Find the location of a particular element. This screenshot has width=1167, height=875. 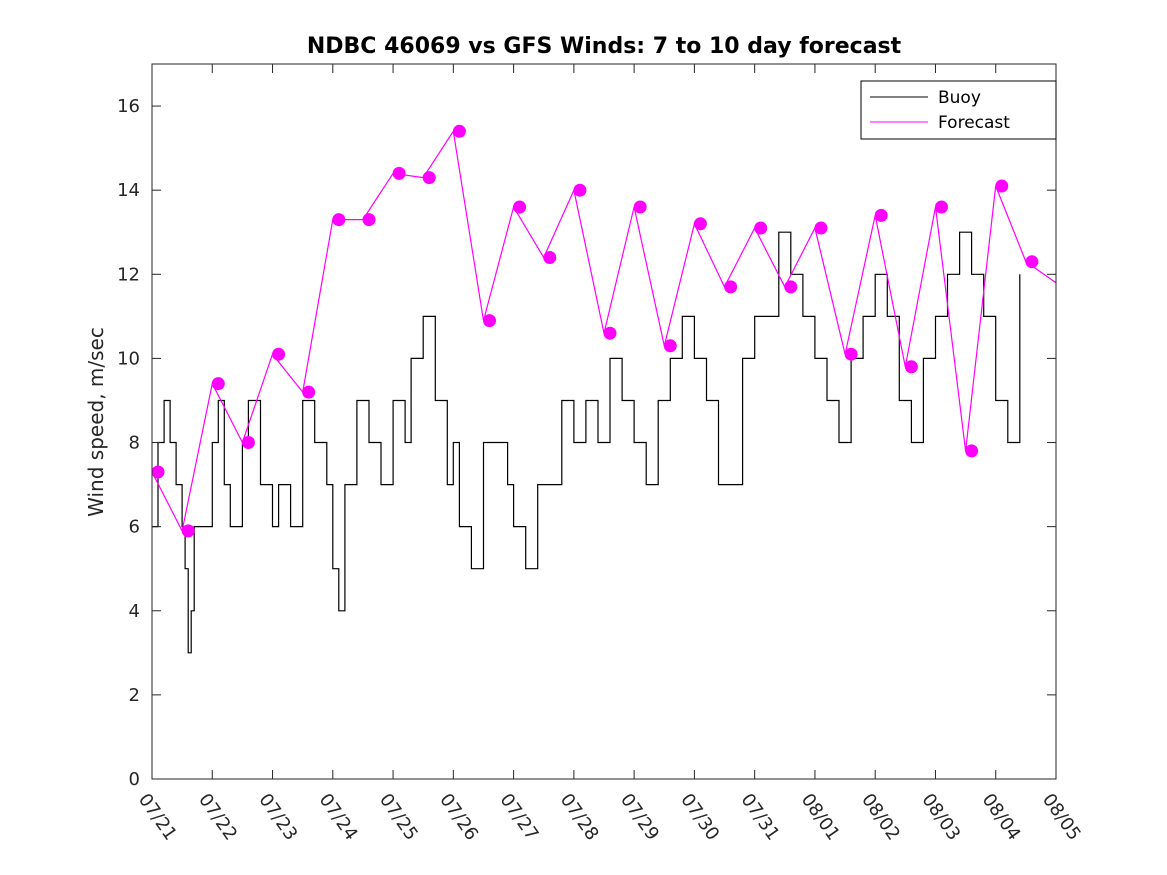

y-tick-label: 12 is located at coordinates (128, 274).